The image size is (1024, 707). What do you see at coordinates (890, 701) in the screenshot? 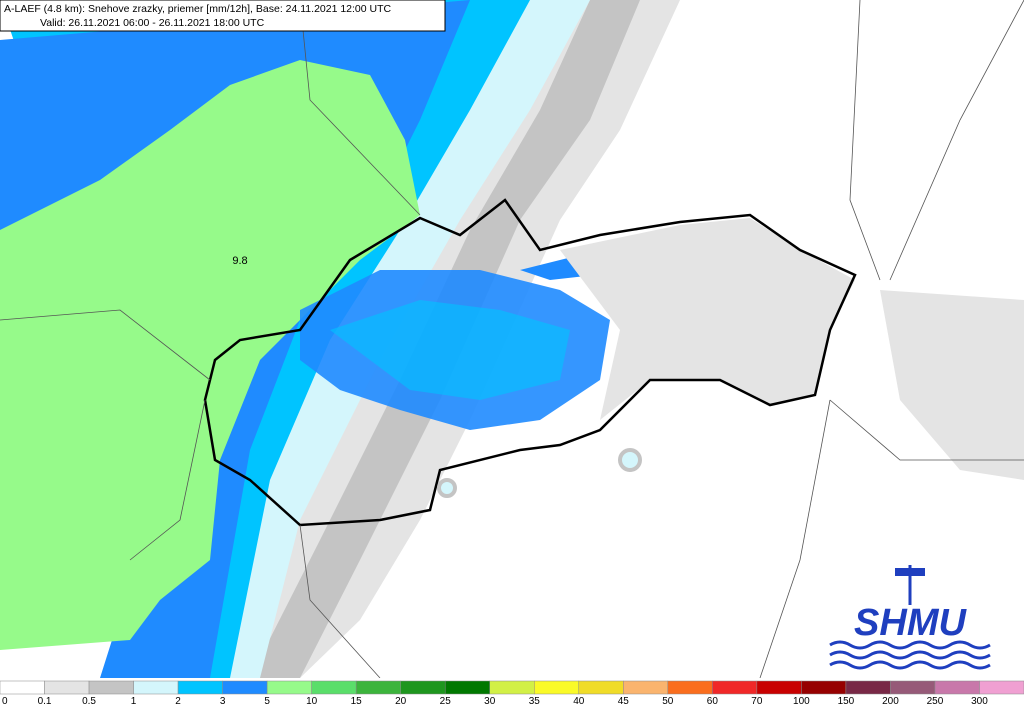
I see `legend-label: 200` at bounding box center [890, 701].